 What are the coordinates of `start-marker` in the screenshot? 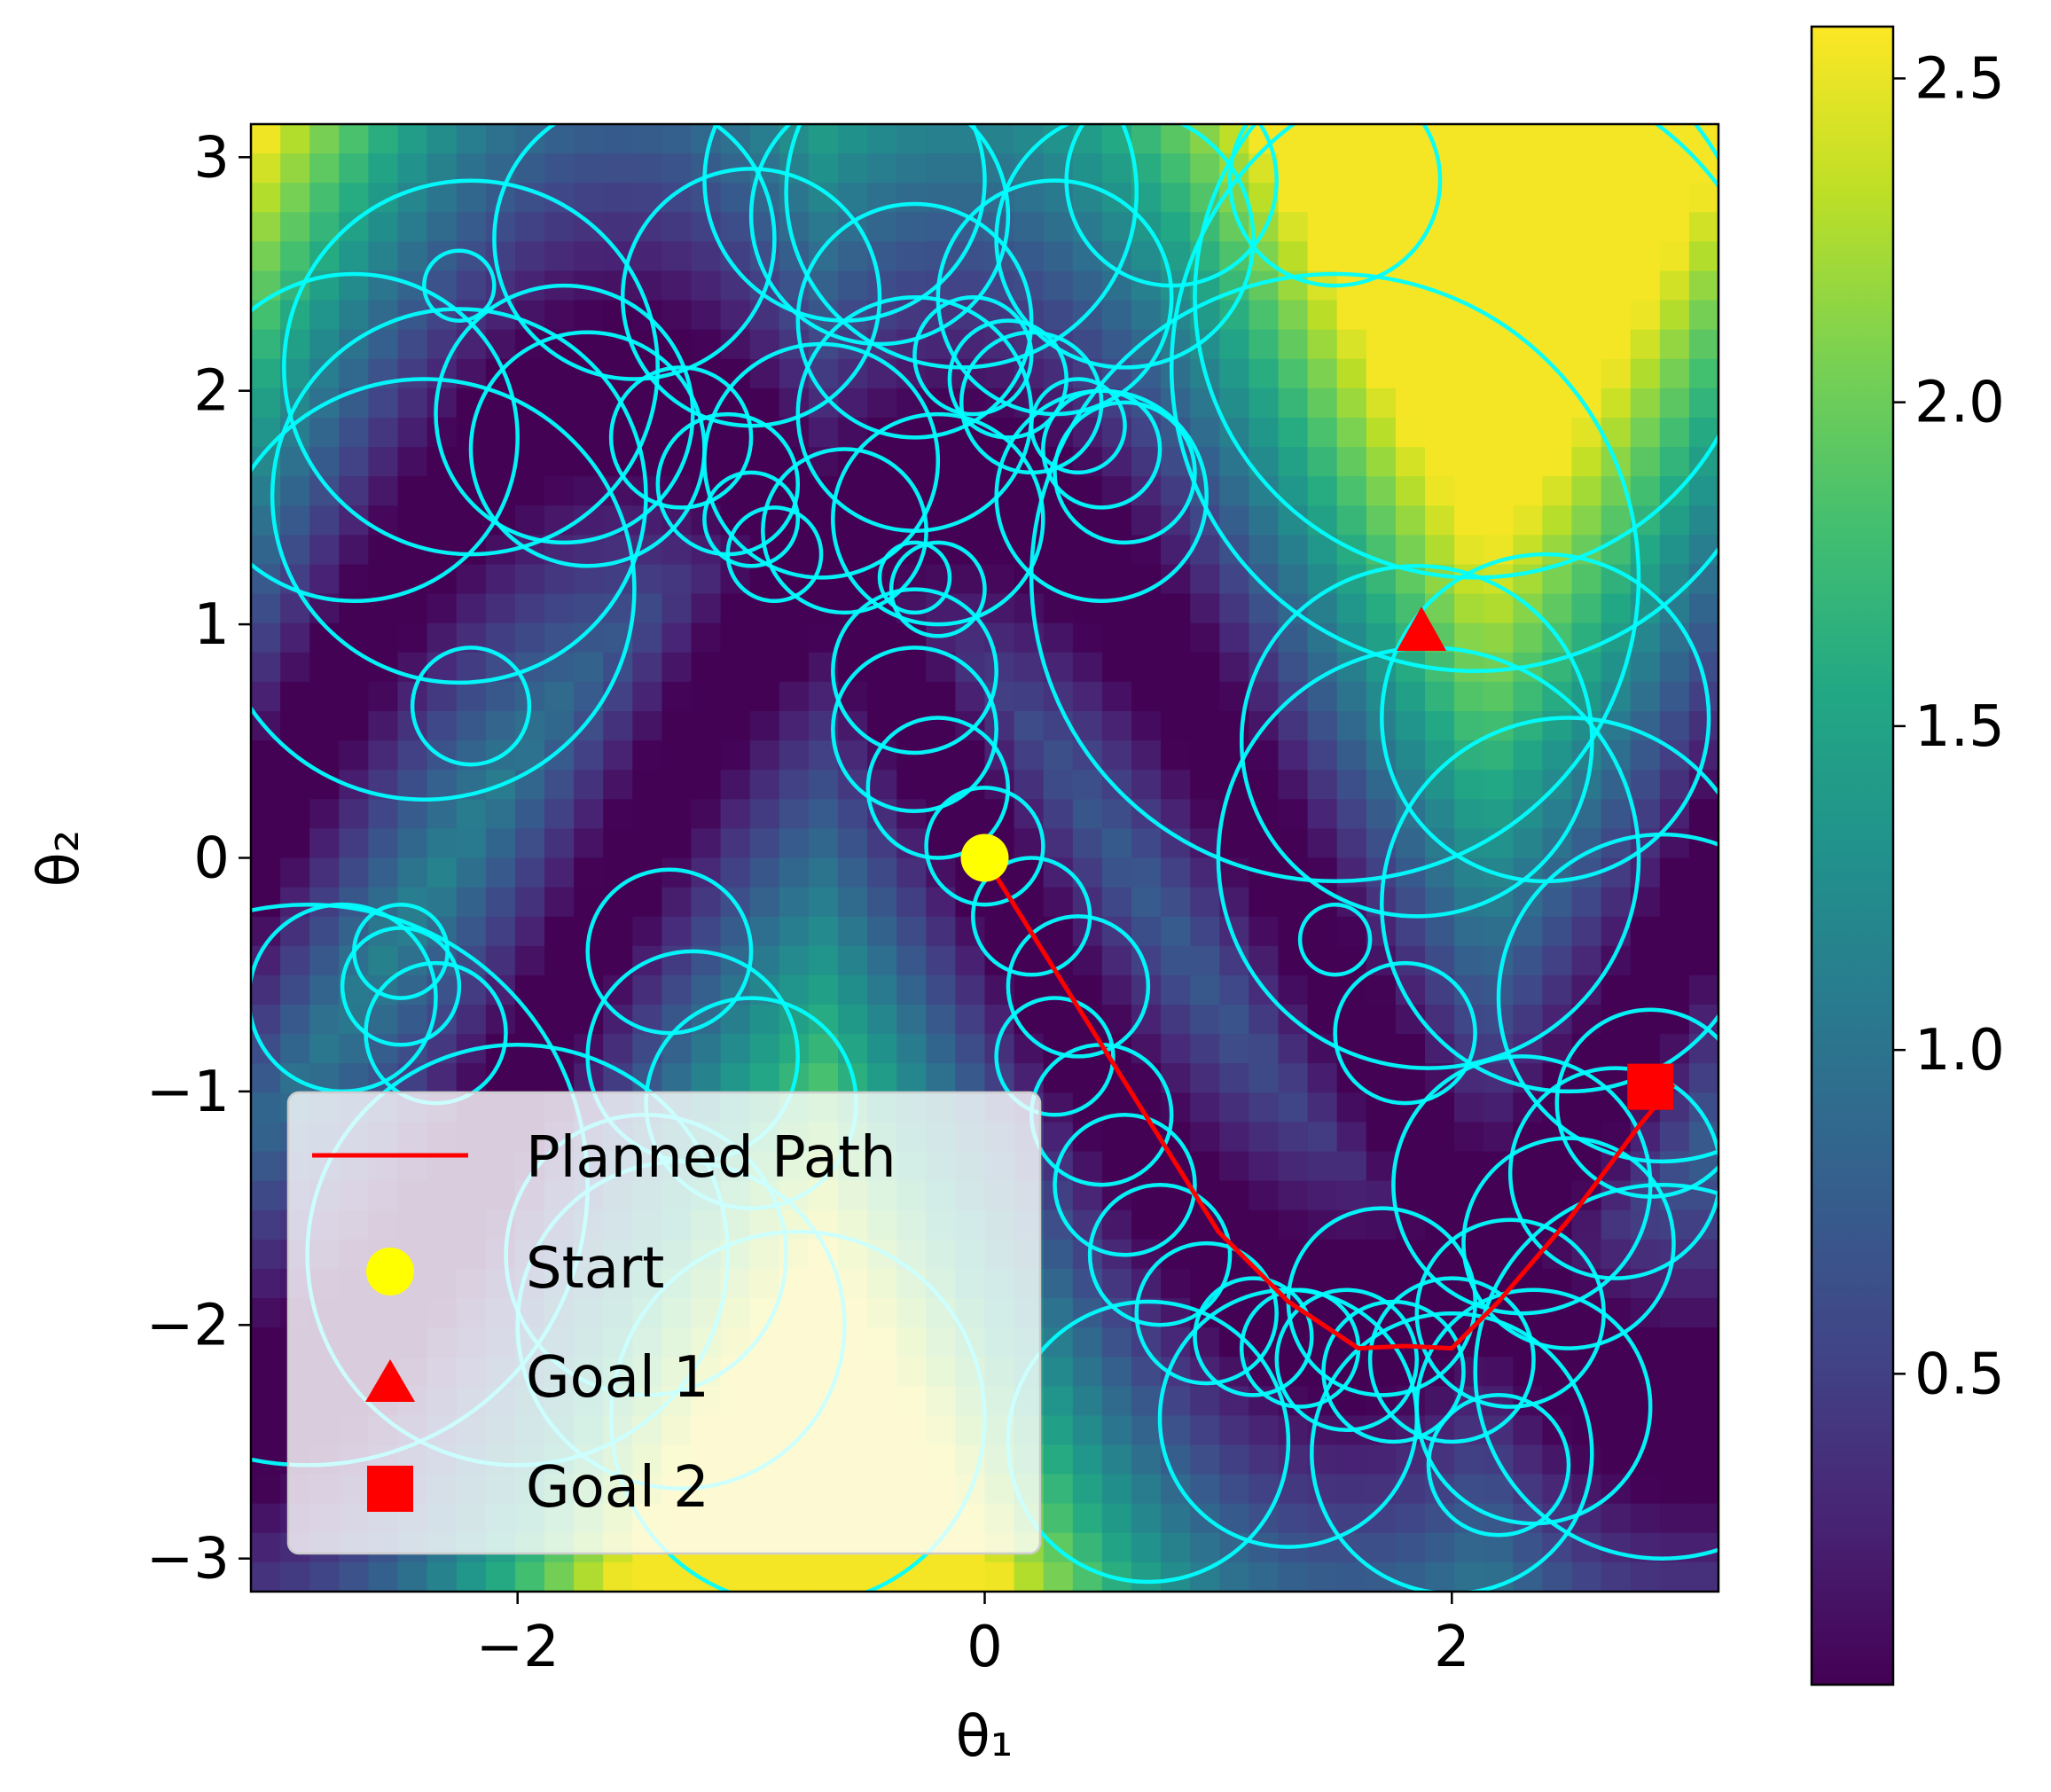 It's located at (985, 857).